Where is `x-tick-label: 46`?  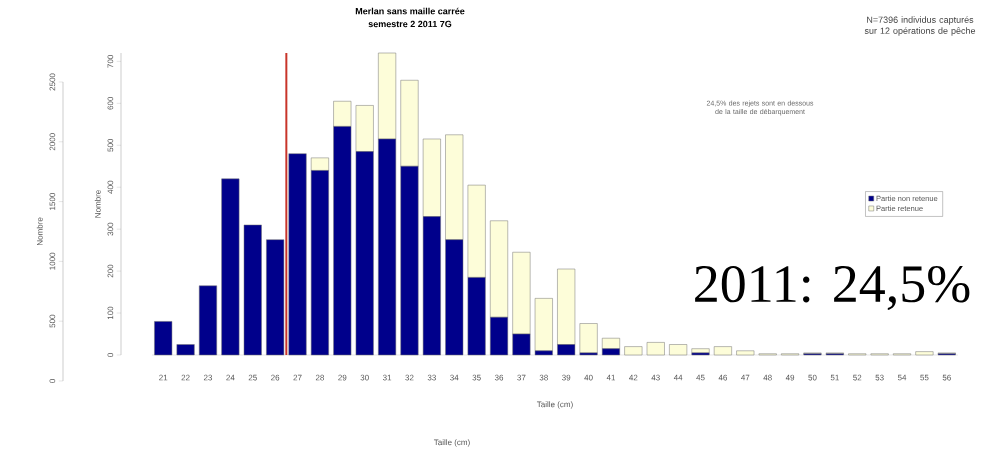
x-tick-label: 46 is located at coordinates (722, 377).